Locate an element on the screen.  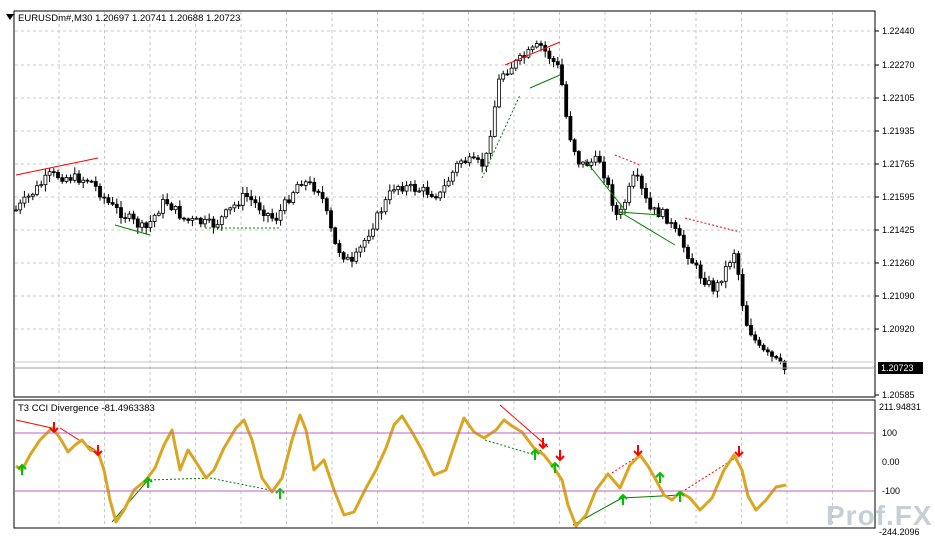
ind-level-label: 100 is located at coordinates (889, 433).